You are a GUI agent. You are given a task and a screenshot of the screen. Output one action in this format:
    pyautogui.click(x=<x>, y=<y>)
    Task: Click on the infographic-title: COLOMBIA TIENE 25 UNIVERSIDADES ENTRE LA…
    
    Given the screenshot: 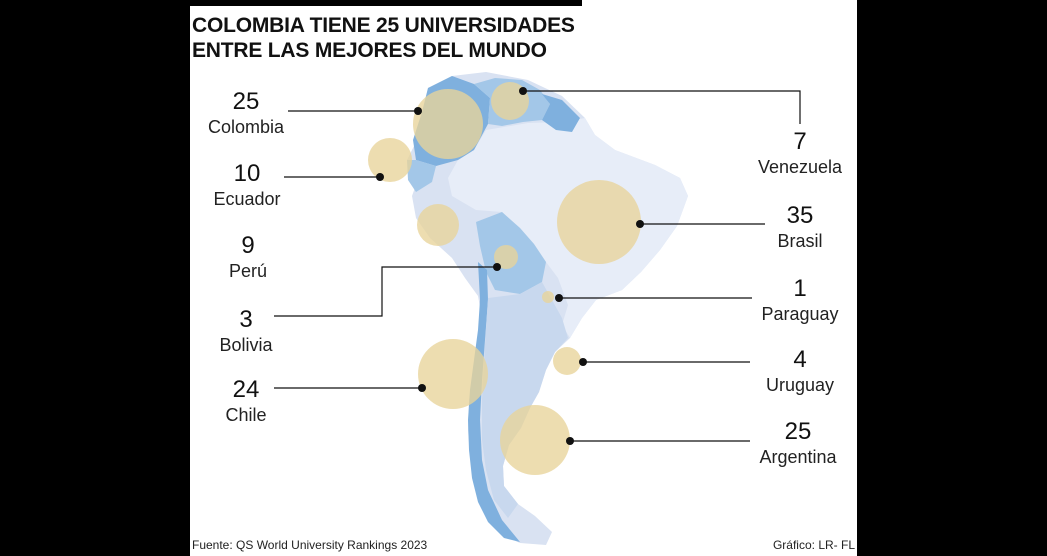 What is the action you would take?
    pyautogui.click(x=383, y=38)
    